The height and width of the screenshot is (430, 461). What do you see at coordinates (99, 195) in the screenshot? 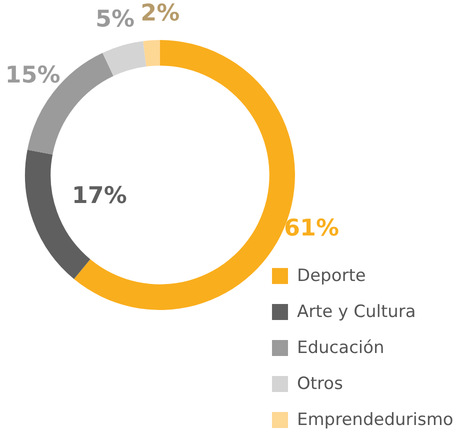
I see `data-label: 17%` at bounding box center [99, 195].